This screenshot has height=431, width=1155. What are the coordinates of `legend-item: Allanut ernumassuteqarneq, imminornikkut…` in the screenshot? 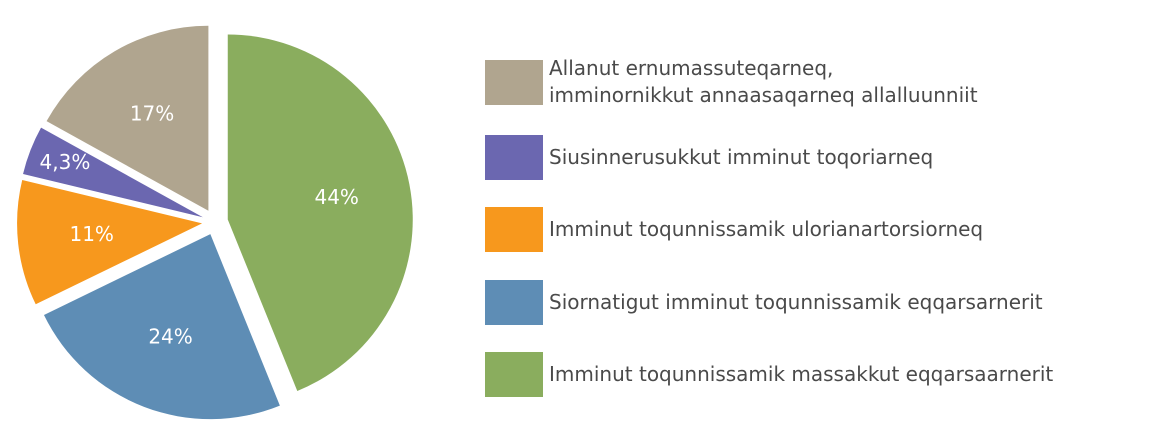 It's located at (731, 82).